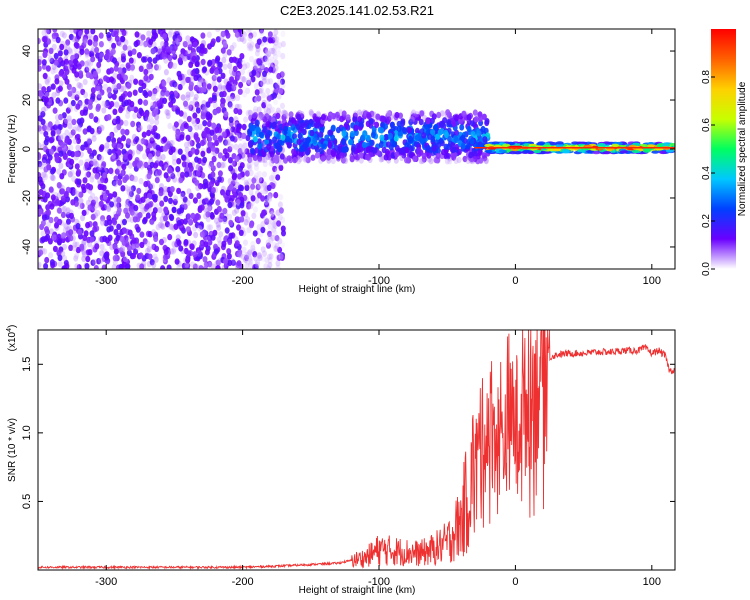 The image size is (750, 600). I want to click on colorbar-tick-label: 0.6, so click(706, 125).